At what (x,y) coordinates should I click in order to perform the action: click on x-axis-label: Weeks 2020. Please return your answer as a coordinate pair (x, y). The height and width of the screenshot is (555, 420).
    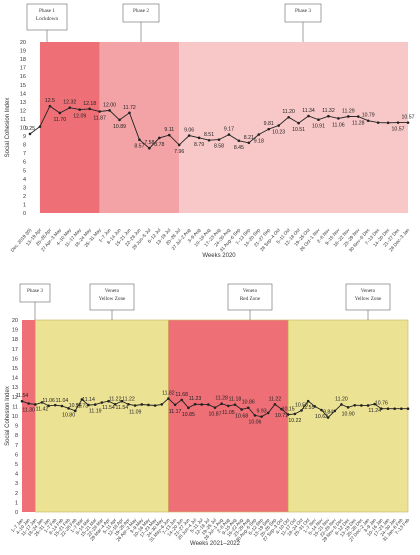
    Looking at the image, I should click on (219, 256).